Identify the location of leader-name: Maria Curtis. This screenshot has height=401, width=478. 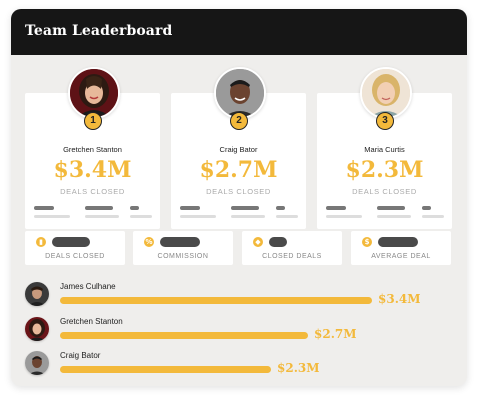
(384, 149).